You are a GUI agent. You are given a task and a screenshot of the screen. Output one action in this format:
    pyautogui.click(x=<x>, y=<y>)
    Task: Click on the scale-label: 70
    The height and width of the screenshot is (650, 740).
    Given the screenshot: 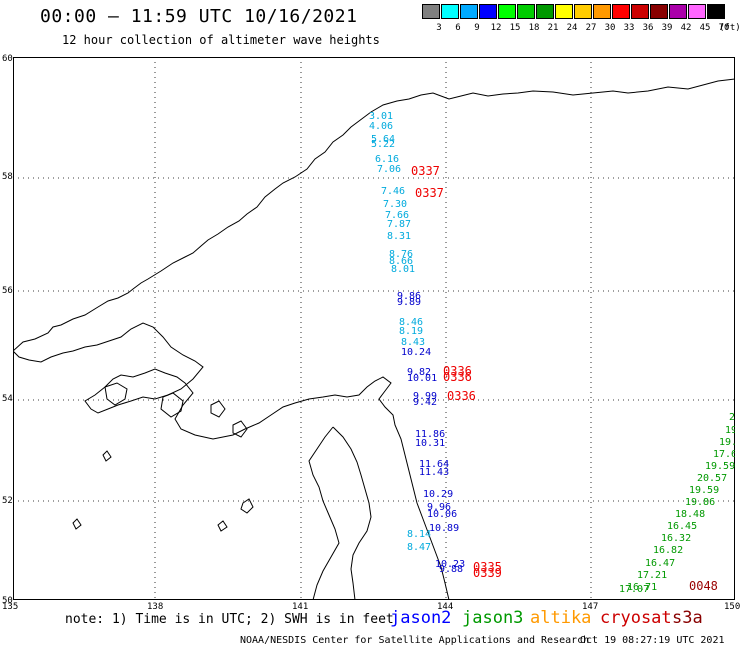 What is the action you would take?
    pyautogui.click(x=724, y=28)
    